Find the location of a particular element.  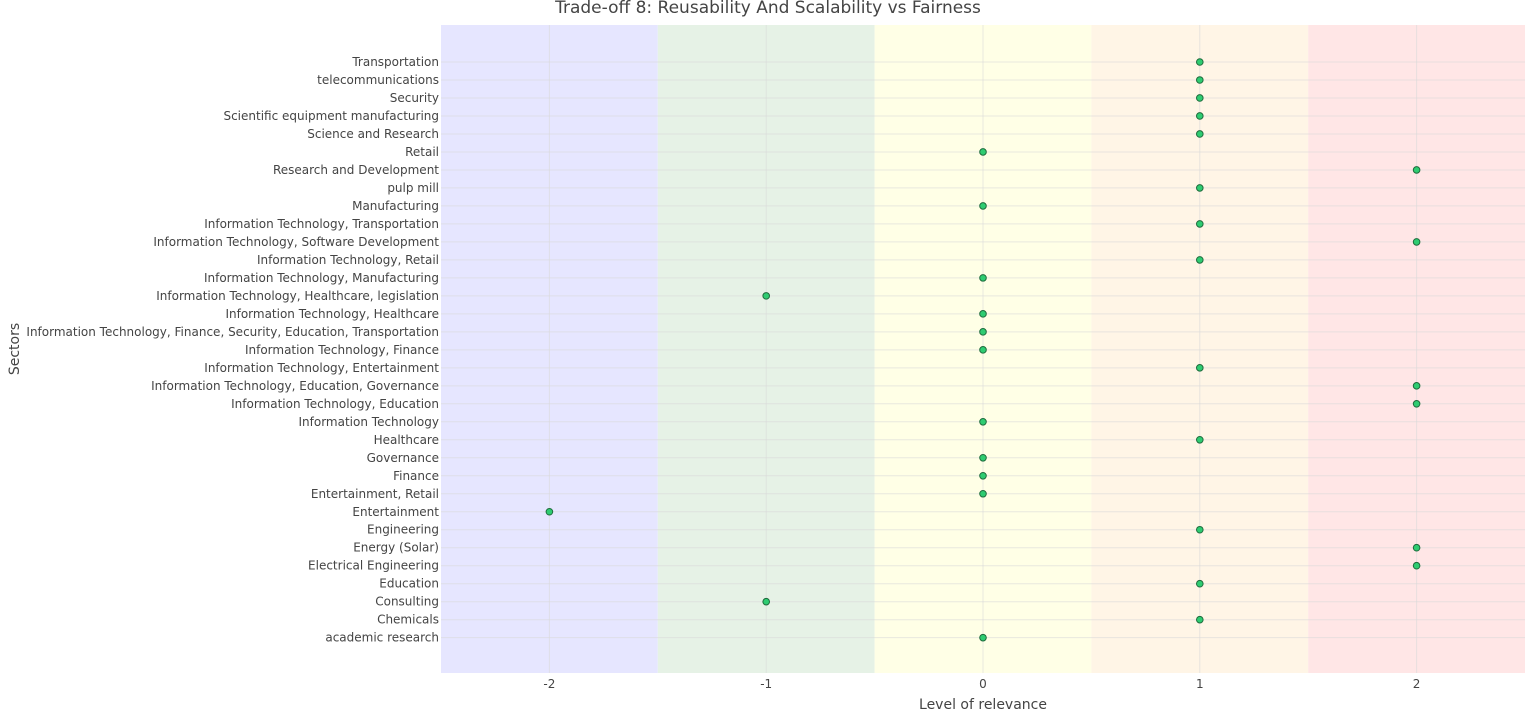

y-tick-label: Consulting is located at coordinates (407, 602).